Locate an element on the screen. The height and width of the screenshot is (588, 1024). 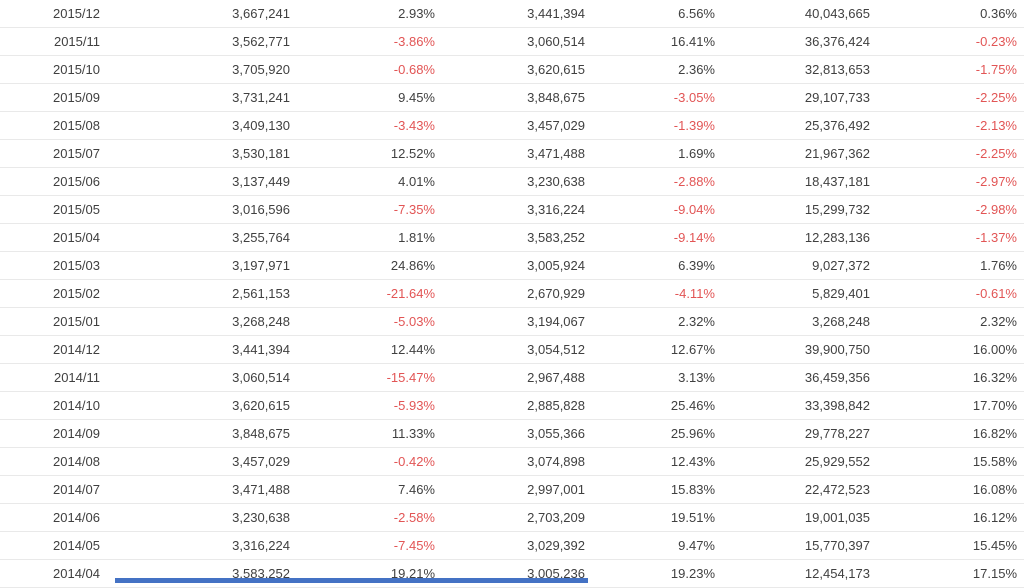
cumulative-cell: 12,454,173 is located at coordinates (792, 573).